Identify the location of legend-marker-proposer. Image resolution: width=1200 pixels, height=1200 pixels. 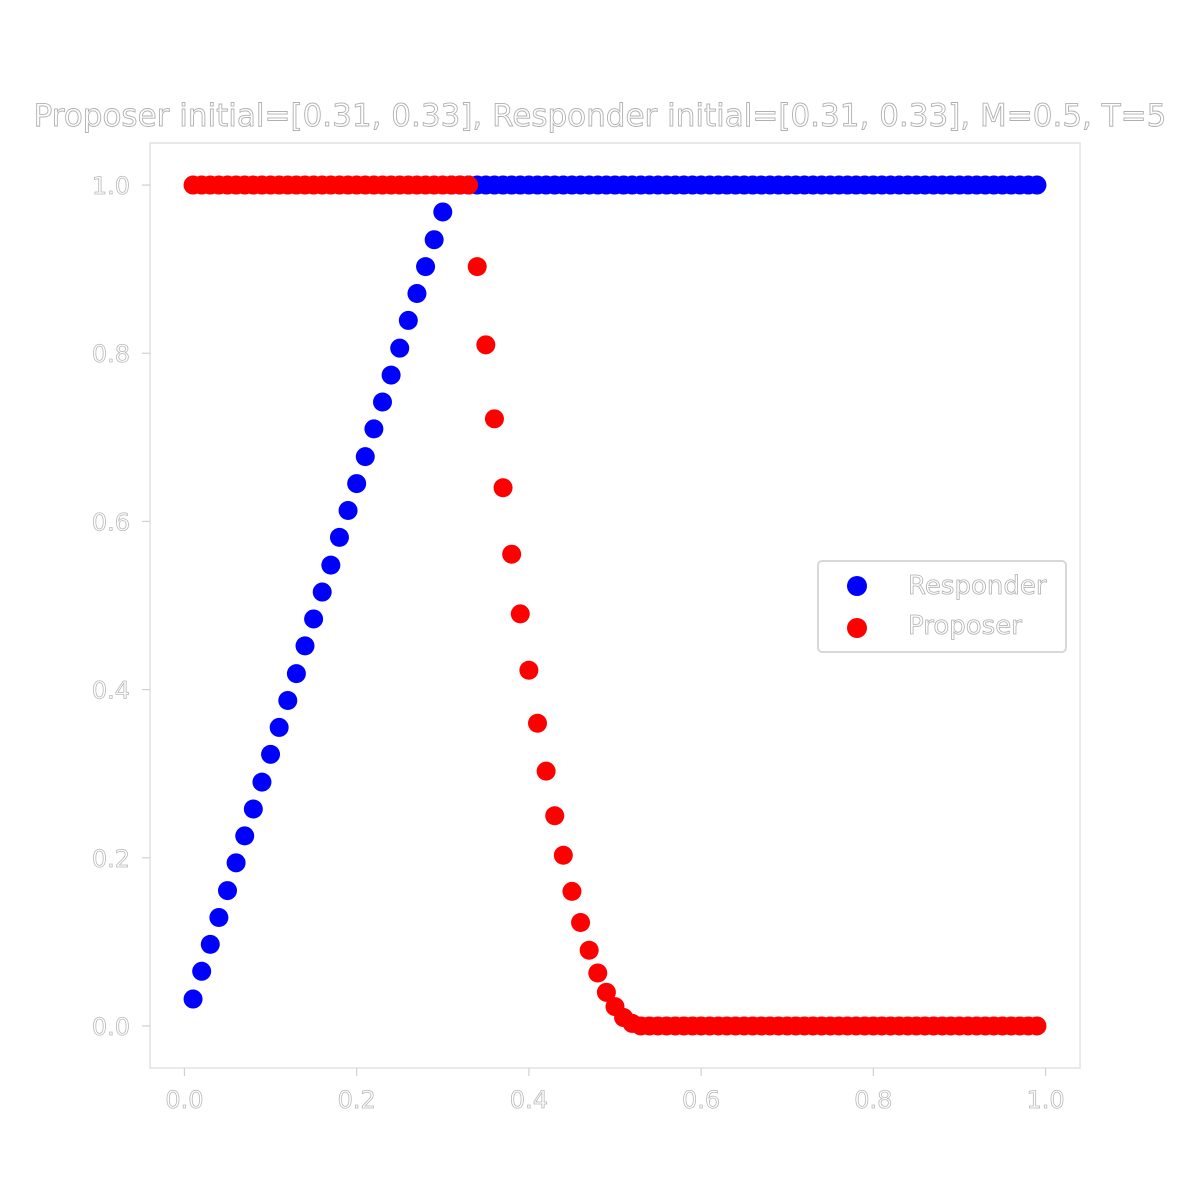
(857, 628).